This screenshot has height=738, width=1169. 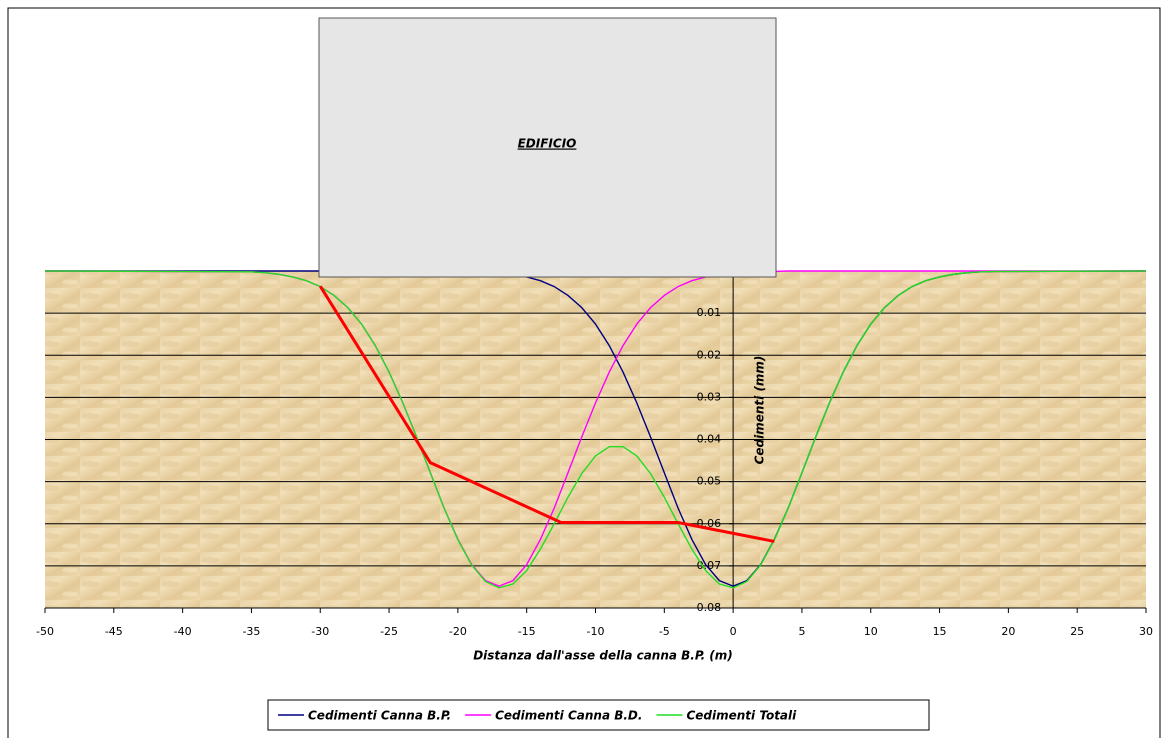 I want to click on y-tick-label: 0.04, so click(x=709, y=439).